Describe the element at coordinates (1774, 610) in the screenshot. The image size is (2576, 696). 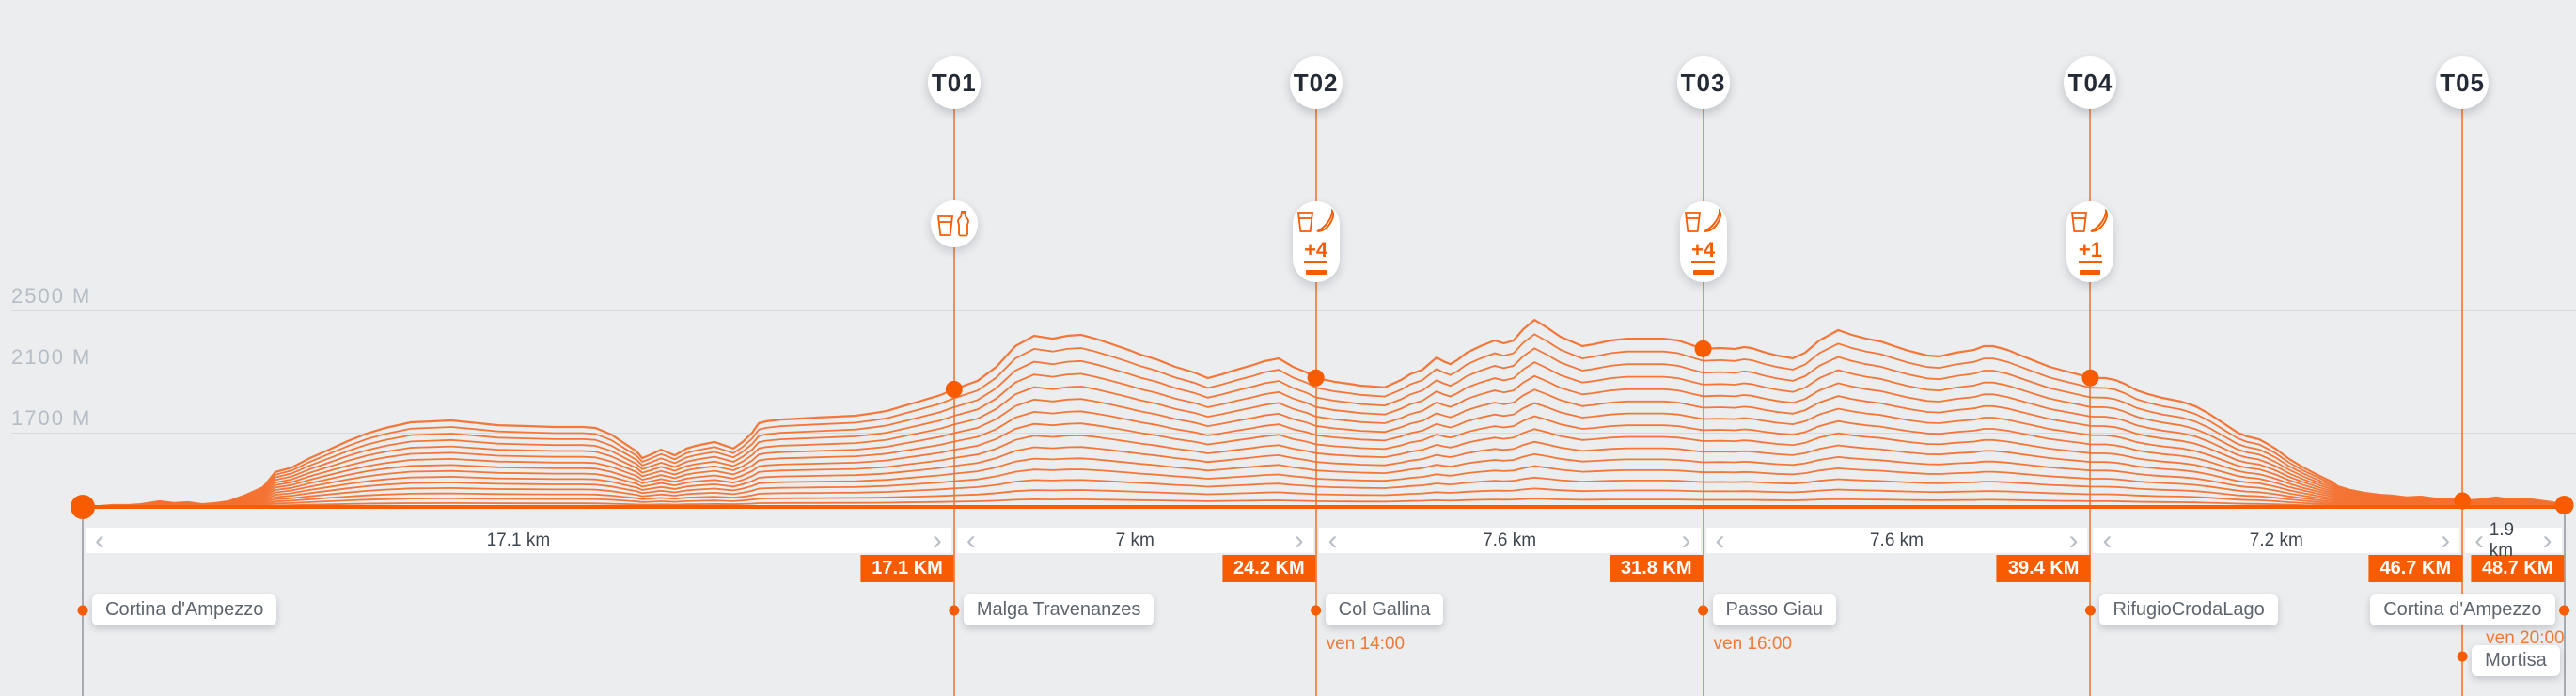
I see `place-label: Passo Giau` at that location.